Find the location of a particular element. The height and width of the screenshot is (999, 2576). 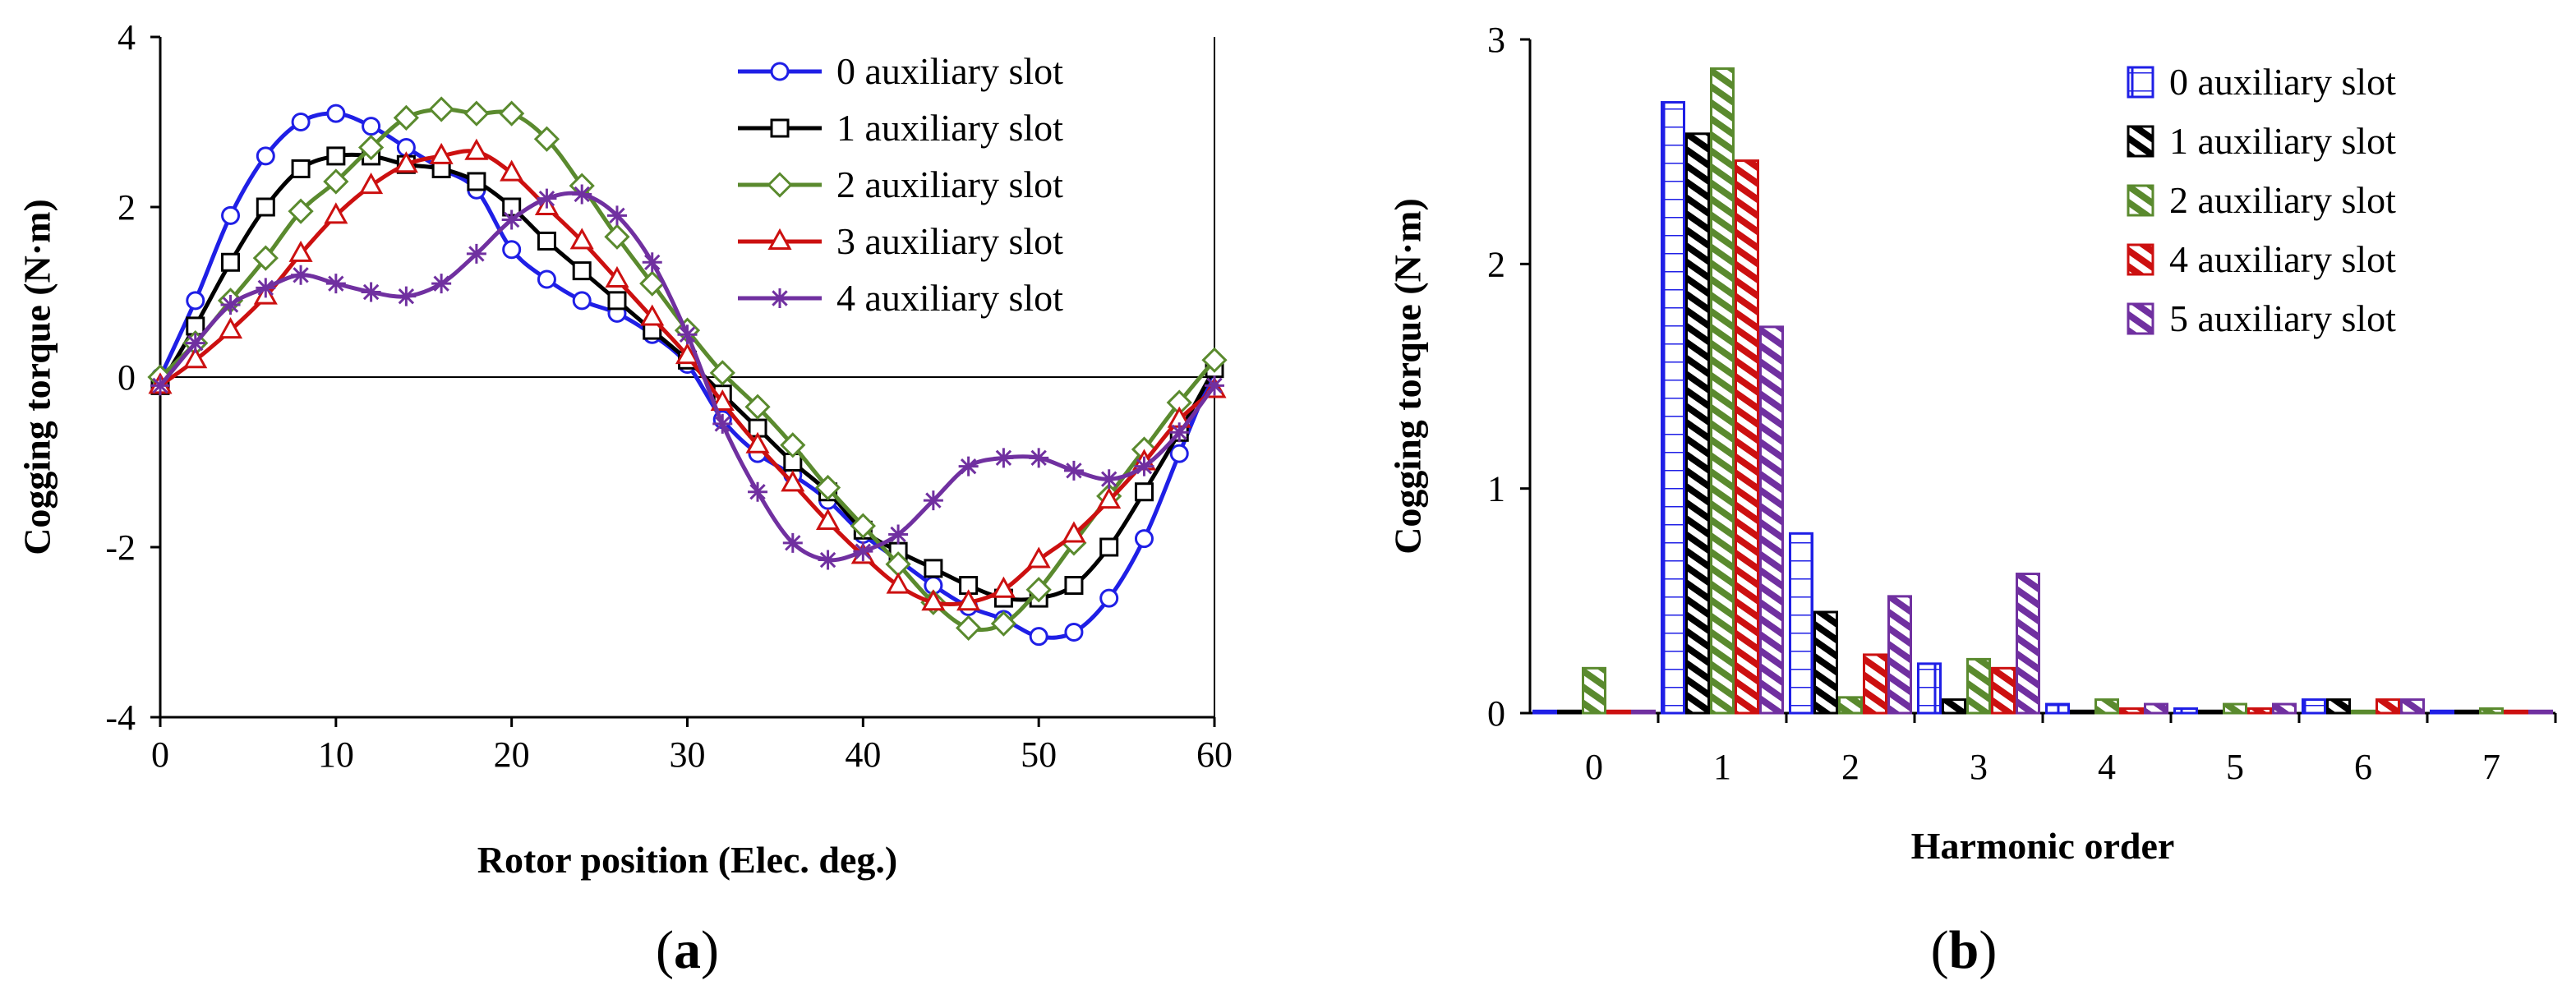

legend-item: 3 auxiliary slot is located at coordinates (900, 241).